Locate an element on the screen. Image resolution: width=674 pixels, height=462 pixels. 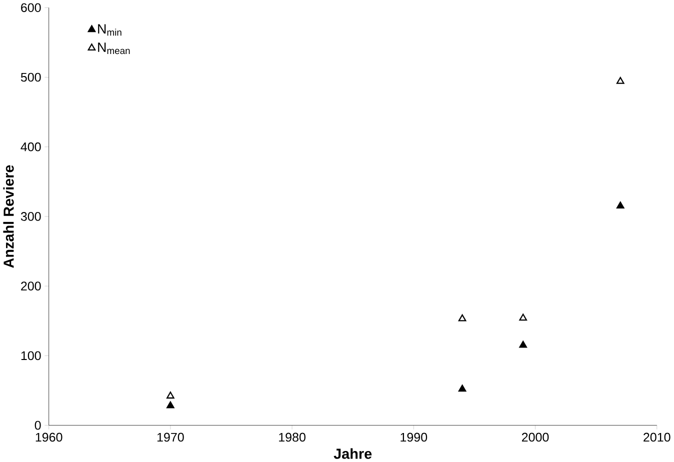
y-tick-label: 300 is located at coordinates (30, 216).